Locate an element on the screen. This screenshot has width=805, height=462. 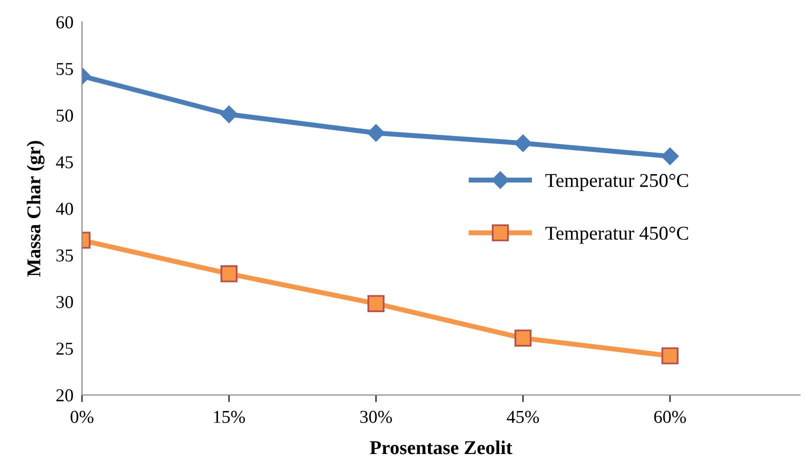
y-tick-label: 25 is located at coordinates (64, 348).